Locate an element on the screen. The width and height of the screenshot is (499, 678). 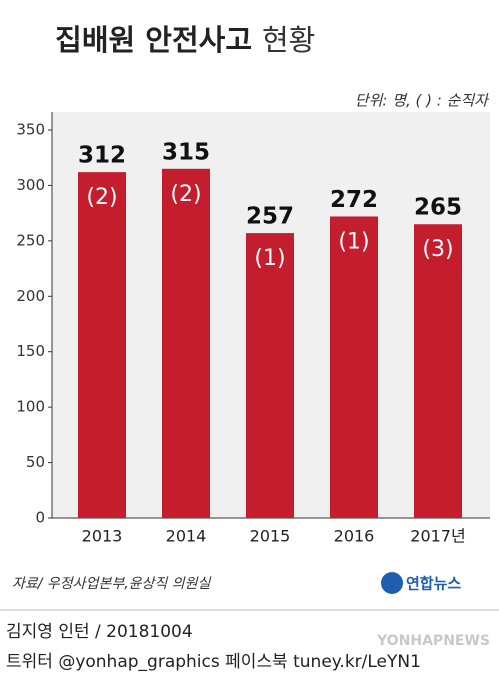
value-label: 265 is located at coordinates (438, 208).